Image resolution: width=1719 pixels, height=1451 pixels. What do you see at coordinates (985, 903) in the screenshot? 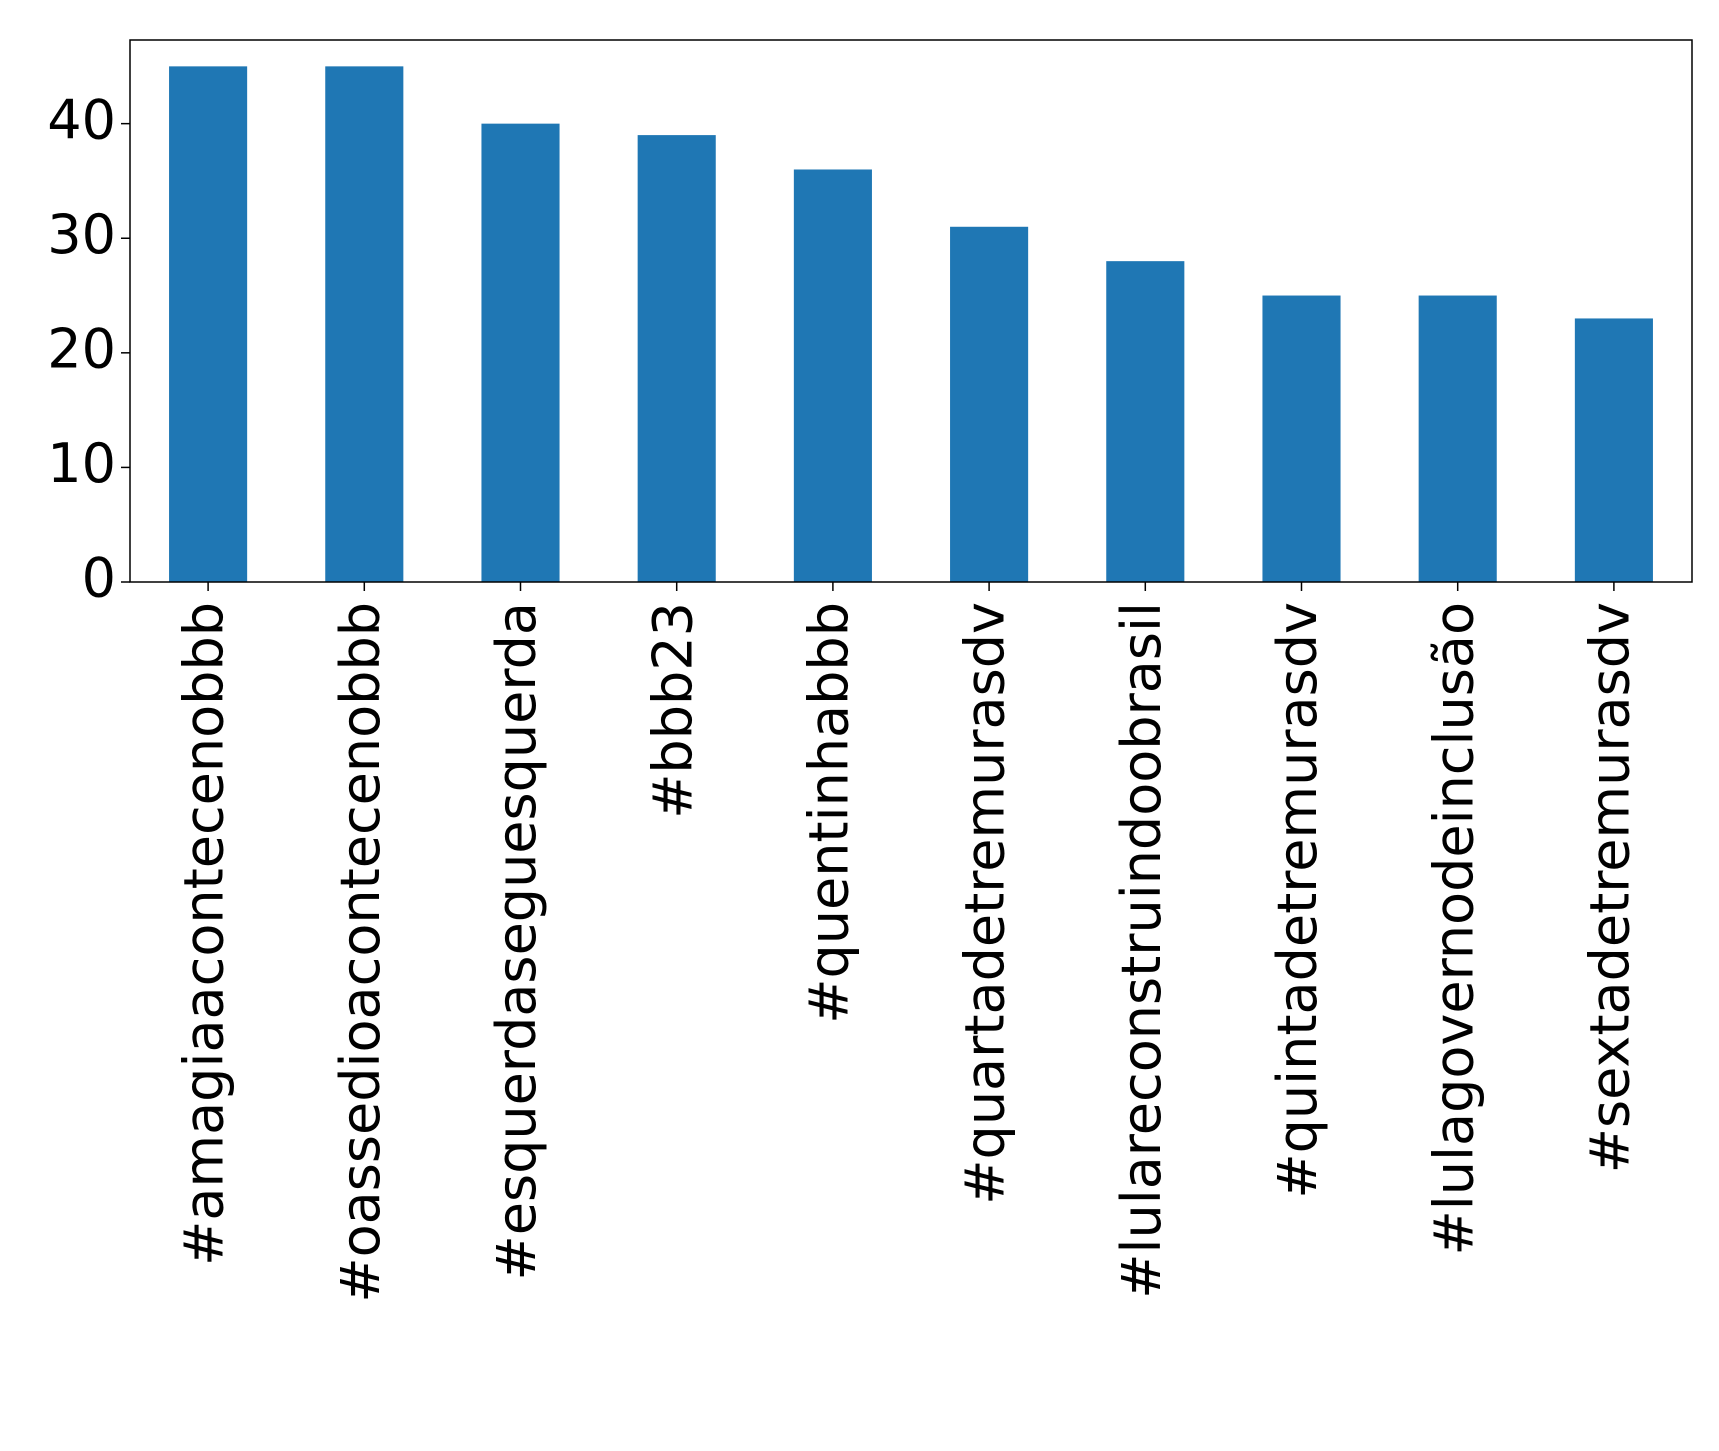
I see `x-tick-label: #quartadetremurasdv` at bounding box center [985, 903].